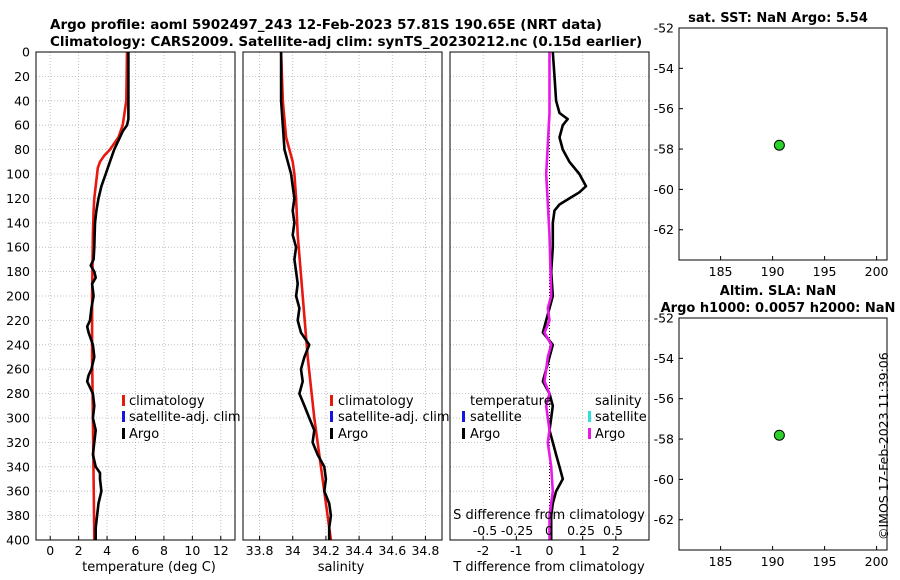 The width and height of the screenshot is (900, 580). I want to click on legend-s-argo-label: Argo, so click(610, 434).